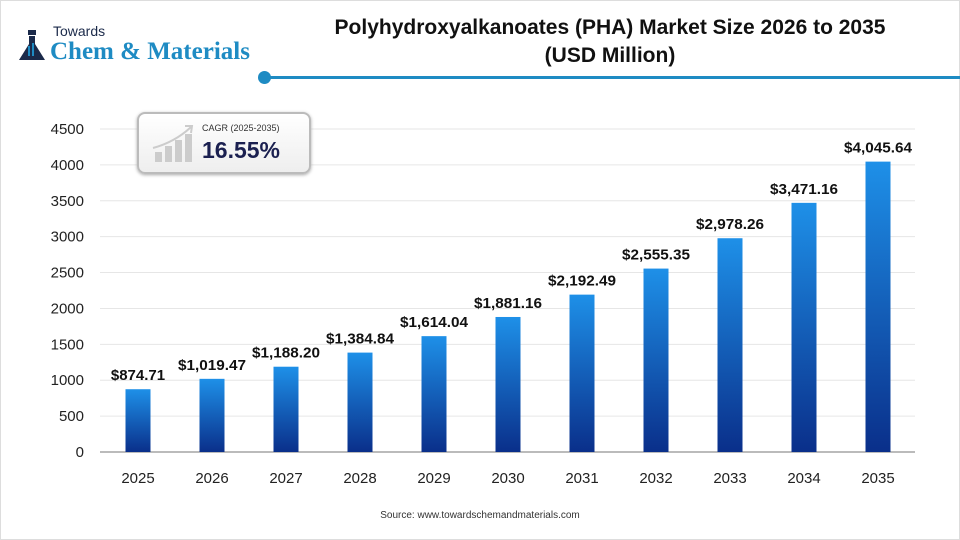 The width and height of the screenshot is (960, 540). What do you see at coordinates (137, 478) in the screenshot?
I see `x-tick-label: 2025` at bounding box center [137, 478].